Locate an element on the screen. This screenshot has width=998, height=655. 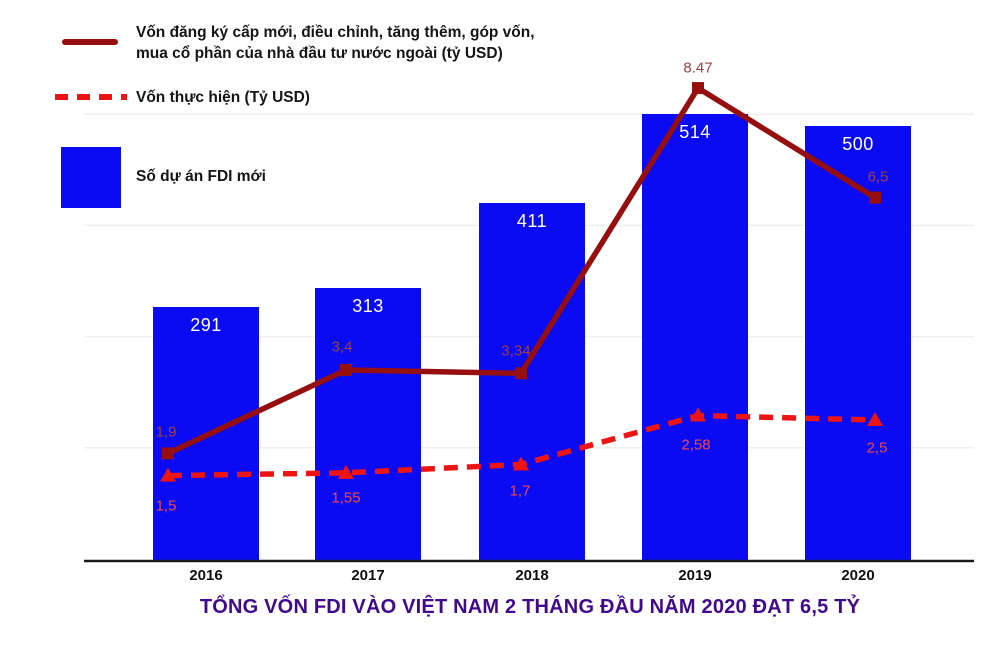
registered-capital-label-2020: 6,5 is located at coordinates (878, 177).